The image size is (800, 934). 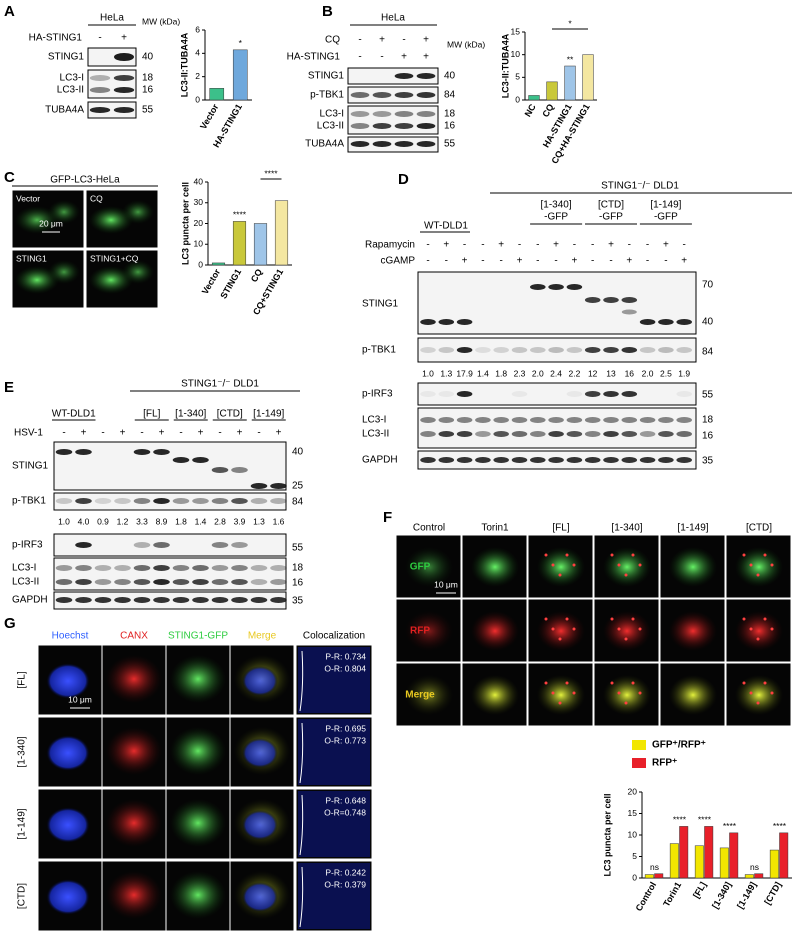 I want to click on y-axis-label: LC3-II:TUBA4A, so click(x=184, y=64).